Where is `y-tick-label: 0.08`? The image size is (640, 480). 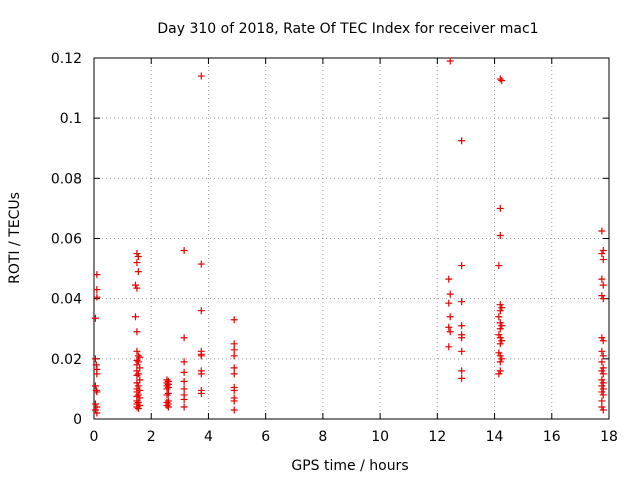 y-tick-label: 0.08 is located at coordinates (66, 179).